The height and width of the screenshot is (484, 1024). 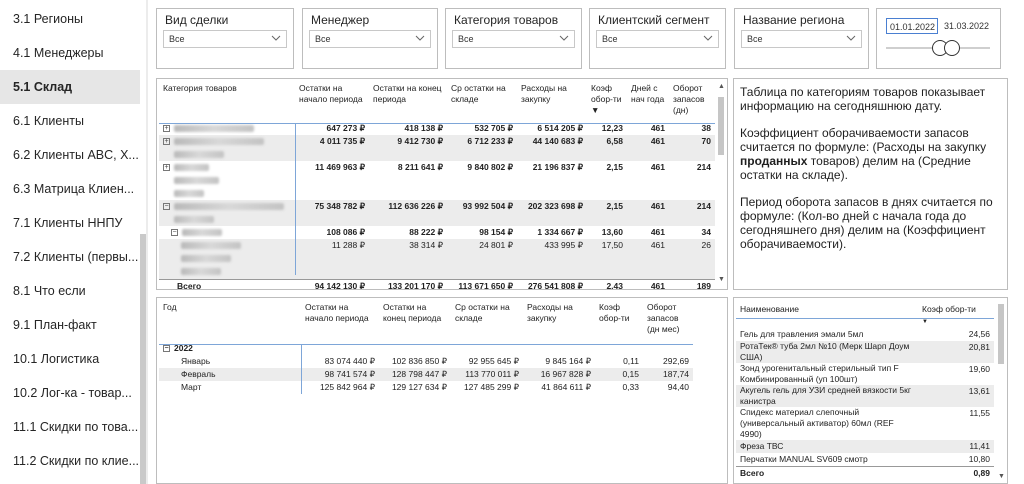 What do you see at coordinates (143, 359) in the screenshot?
I see `sidebar-scrollbar` at bounding box center [143, 359].